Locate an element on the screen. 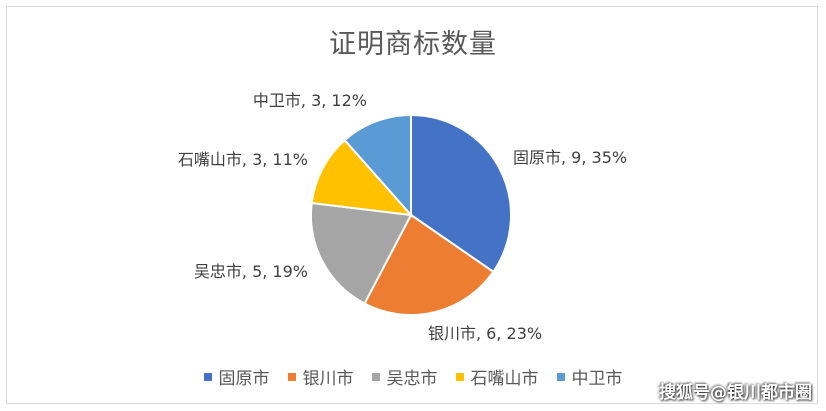 This screenshot has height=411, width=826. watermark-text: 搜狐号@银川都市圈 is located at coordinates (735, 393).